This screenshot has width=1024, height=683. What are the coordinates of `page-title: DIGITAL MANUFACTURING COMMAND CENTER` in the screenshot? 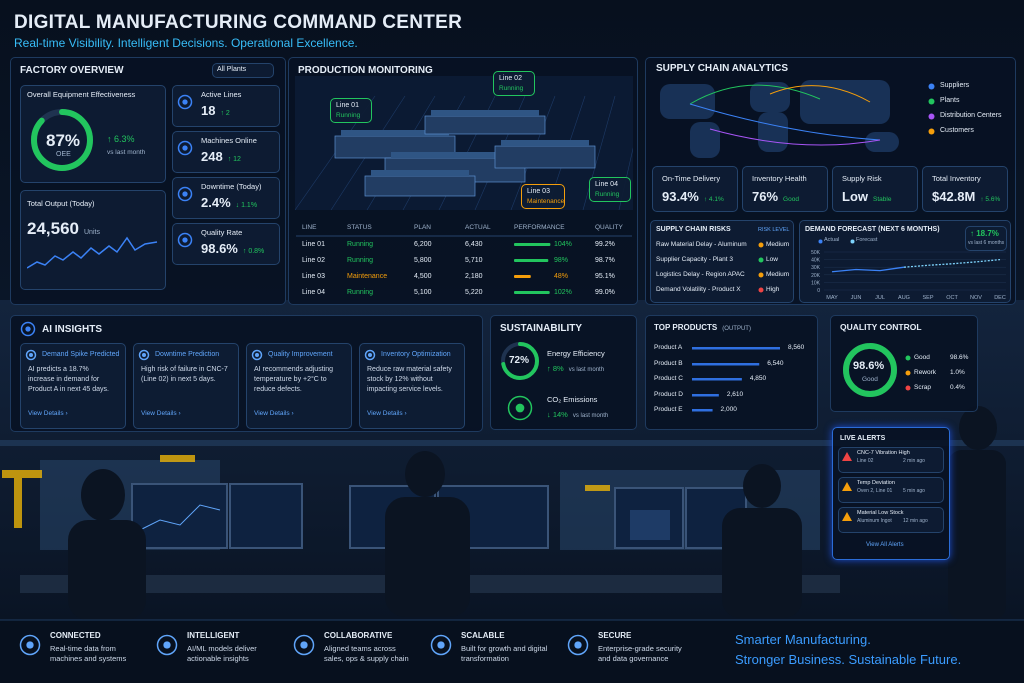 It's located at (238, 22).